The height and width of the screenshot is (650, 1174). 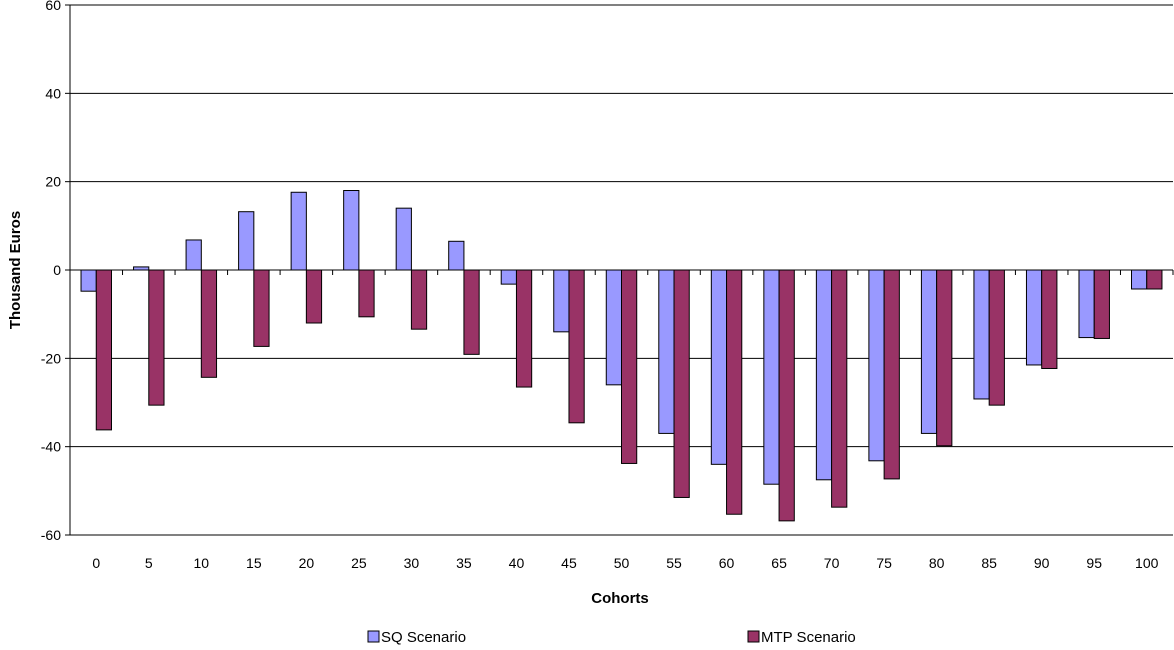 What do you see at coordinates (779, 563) in the screenshot?
I see `x-tick-label: 65` at bounding box center [779, 563].